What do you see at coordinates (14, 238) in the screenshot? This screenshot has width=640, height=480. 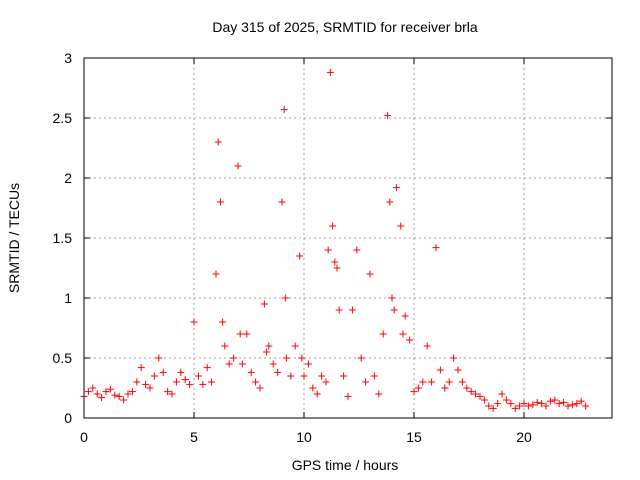 I see `y-axis-label: SRMTID / TECUs` at bounding box center [14, 238].